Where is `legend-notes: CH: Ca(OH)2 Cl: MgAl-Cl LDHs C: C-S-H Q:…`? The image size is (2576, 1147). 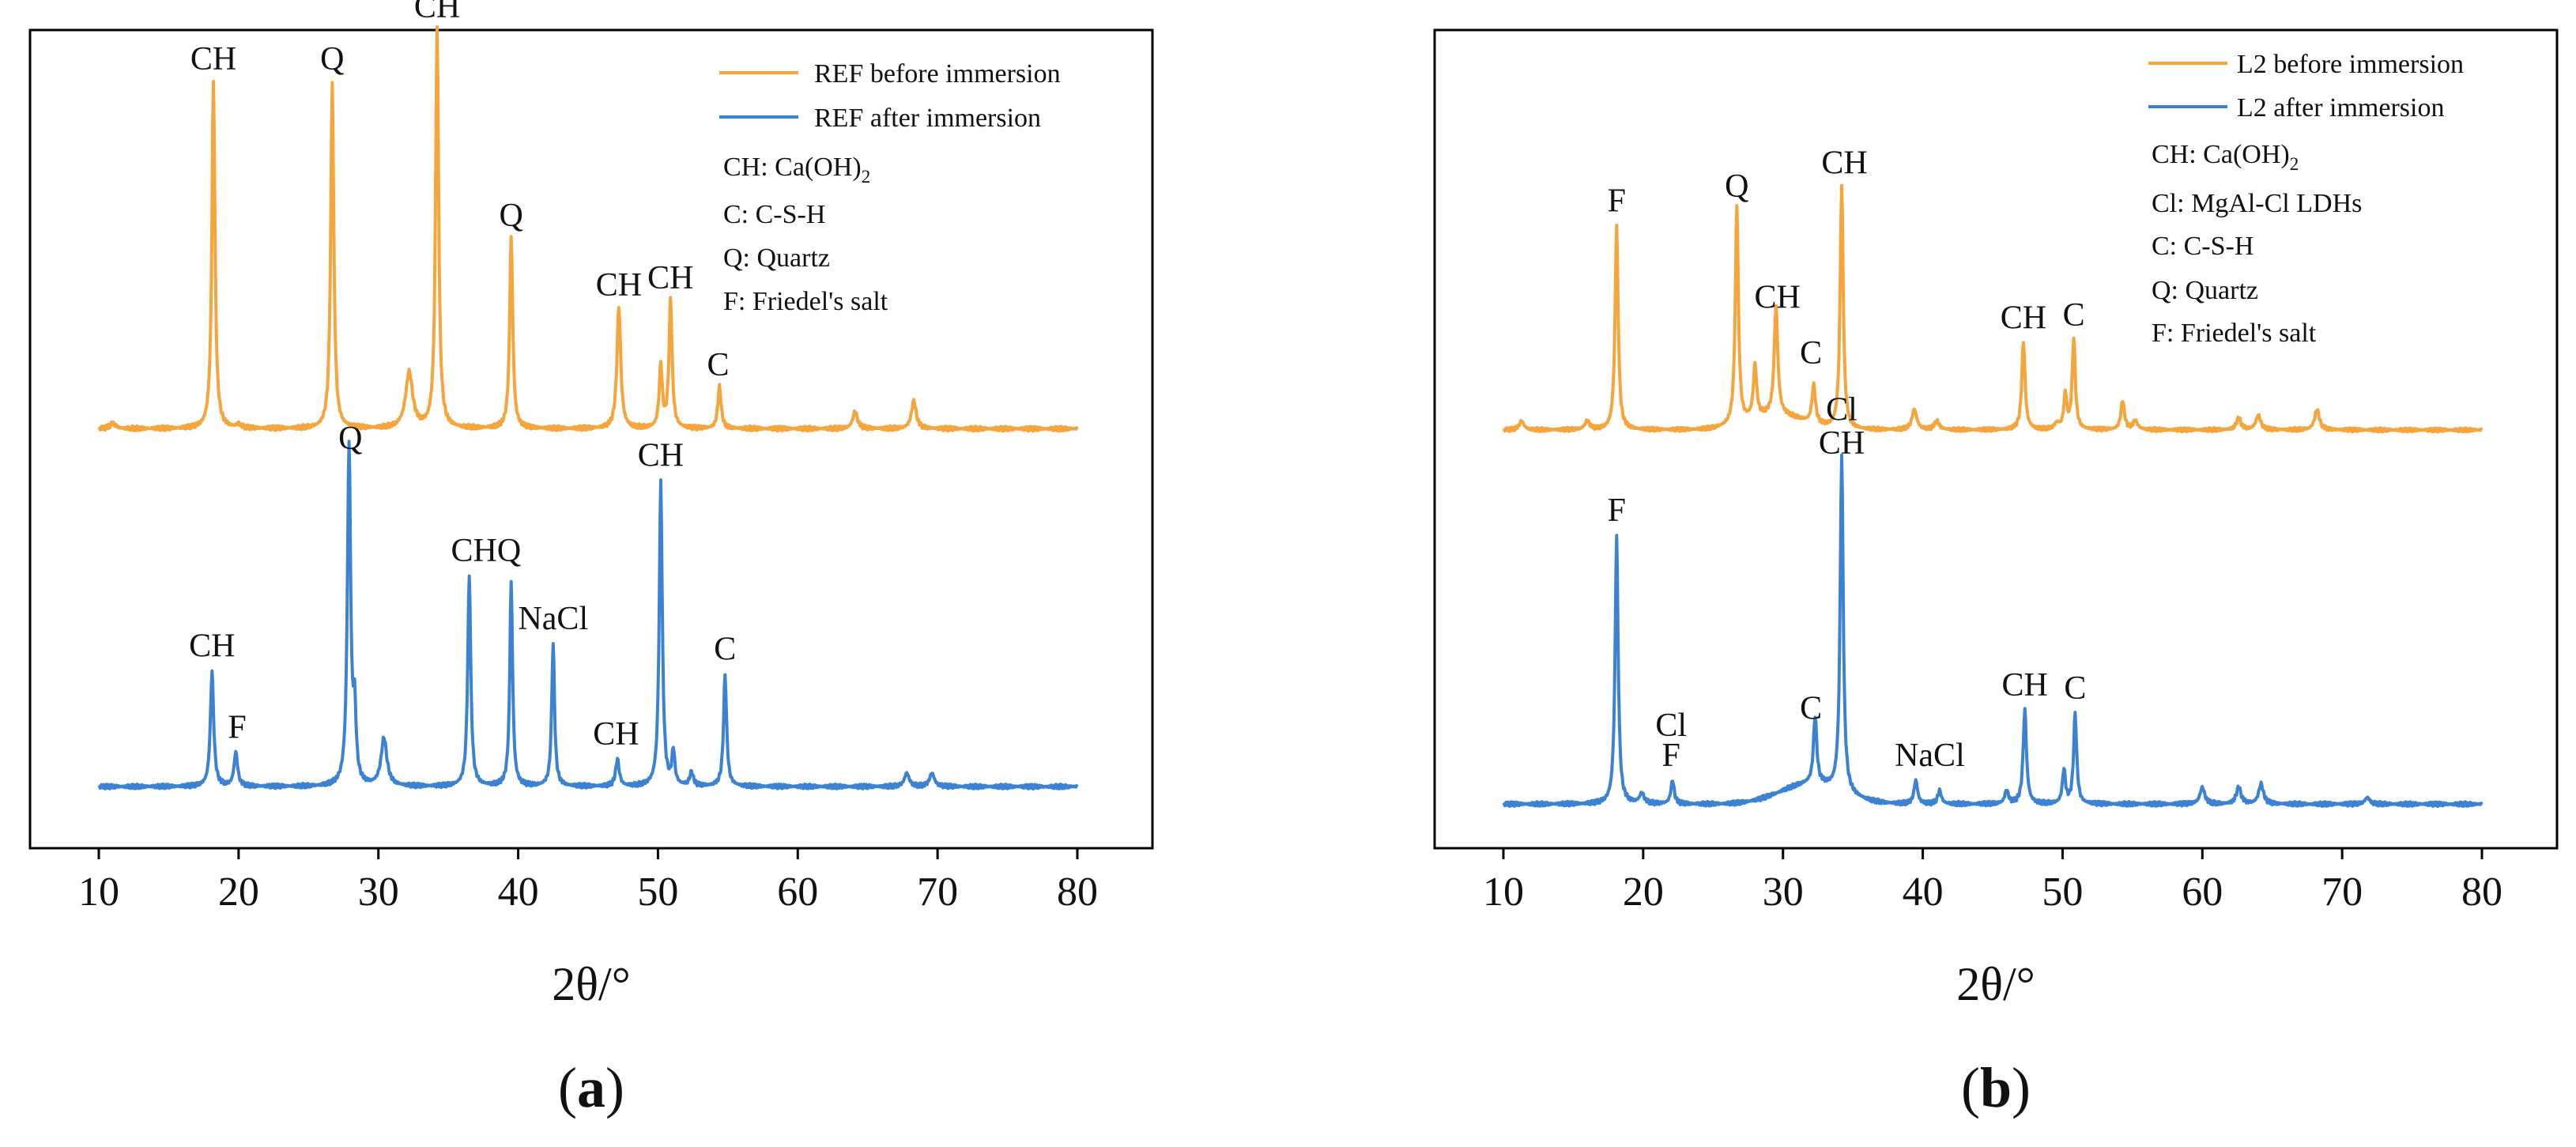 legend-notes: CH: Ca(OH)2 Cl: MgAl-Cl LDHs C: C-S-H Q:… is located at coordinates (2257, 244).